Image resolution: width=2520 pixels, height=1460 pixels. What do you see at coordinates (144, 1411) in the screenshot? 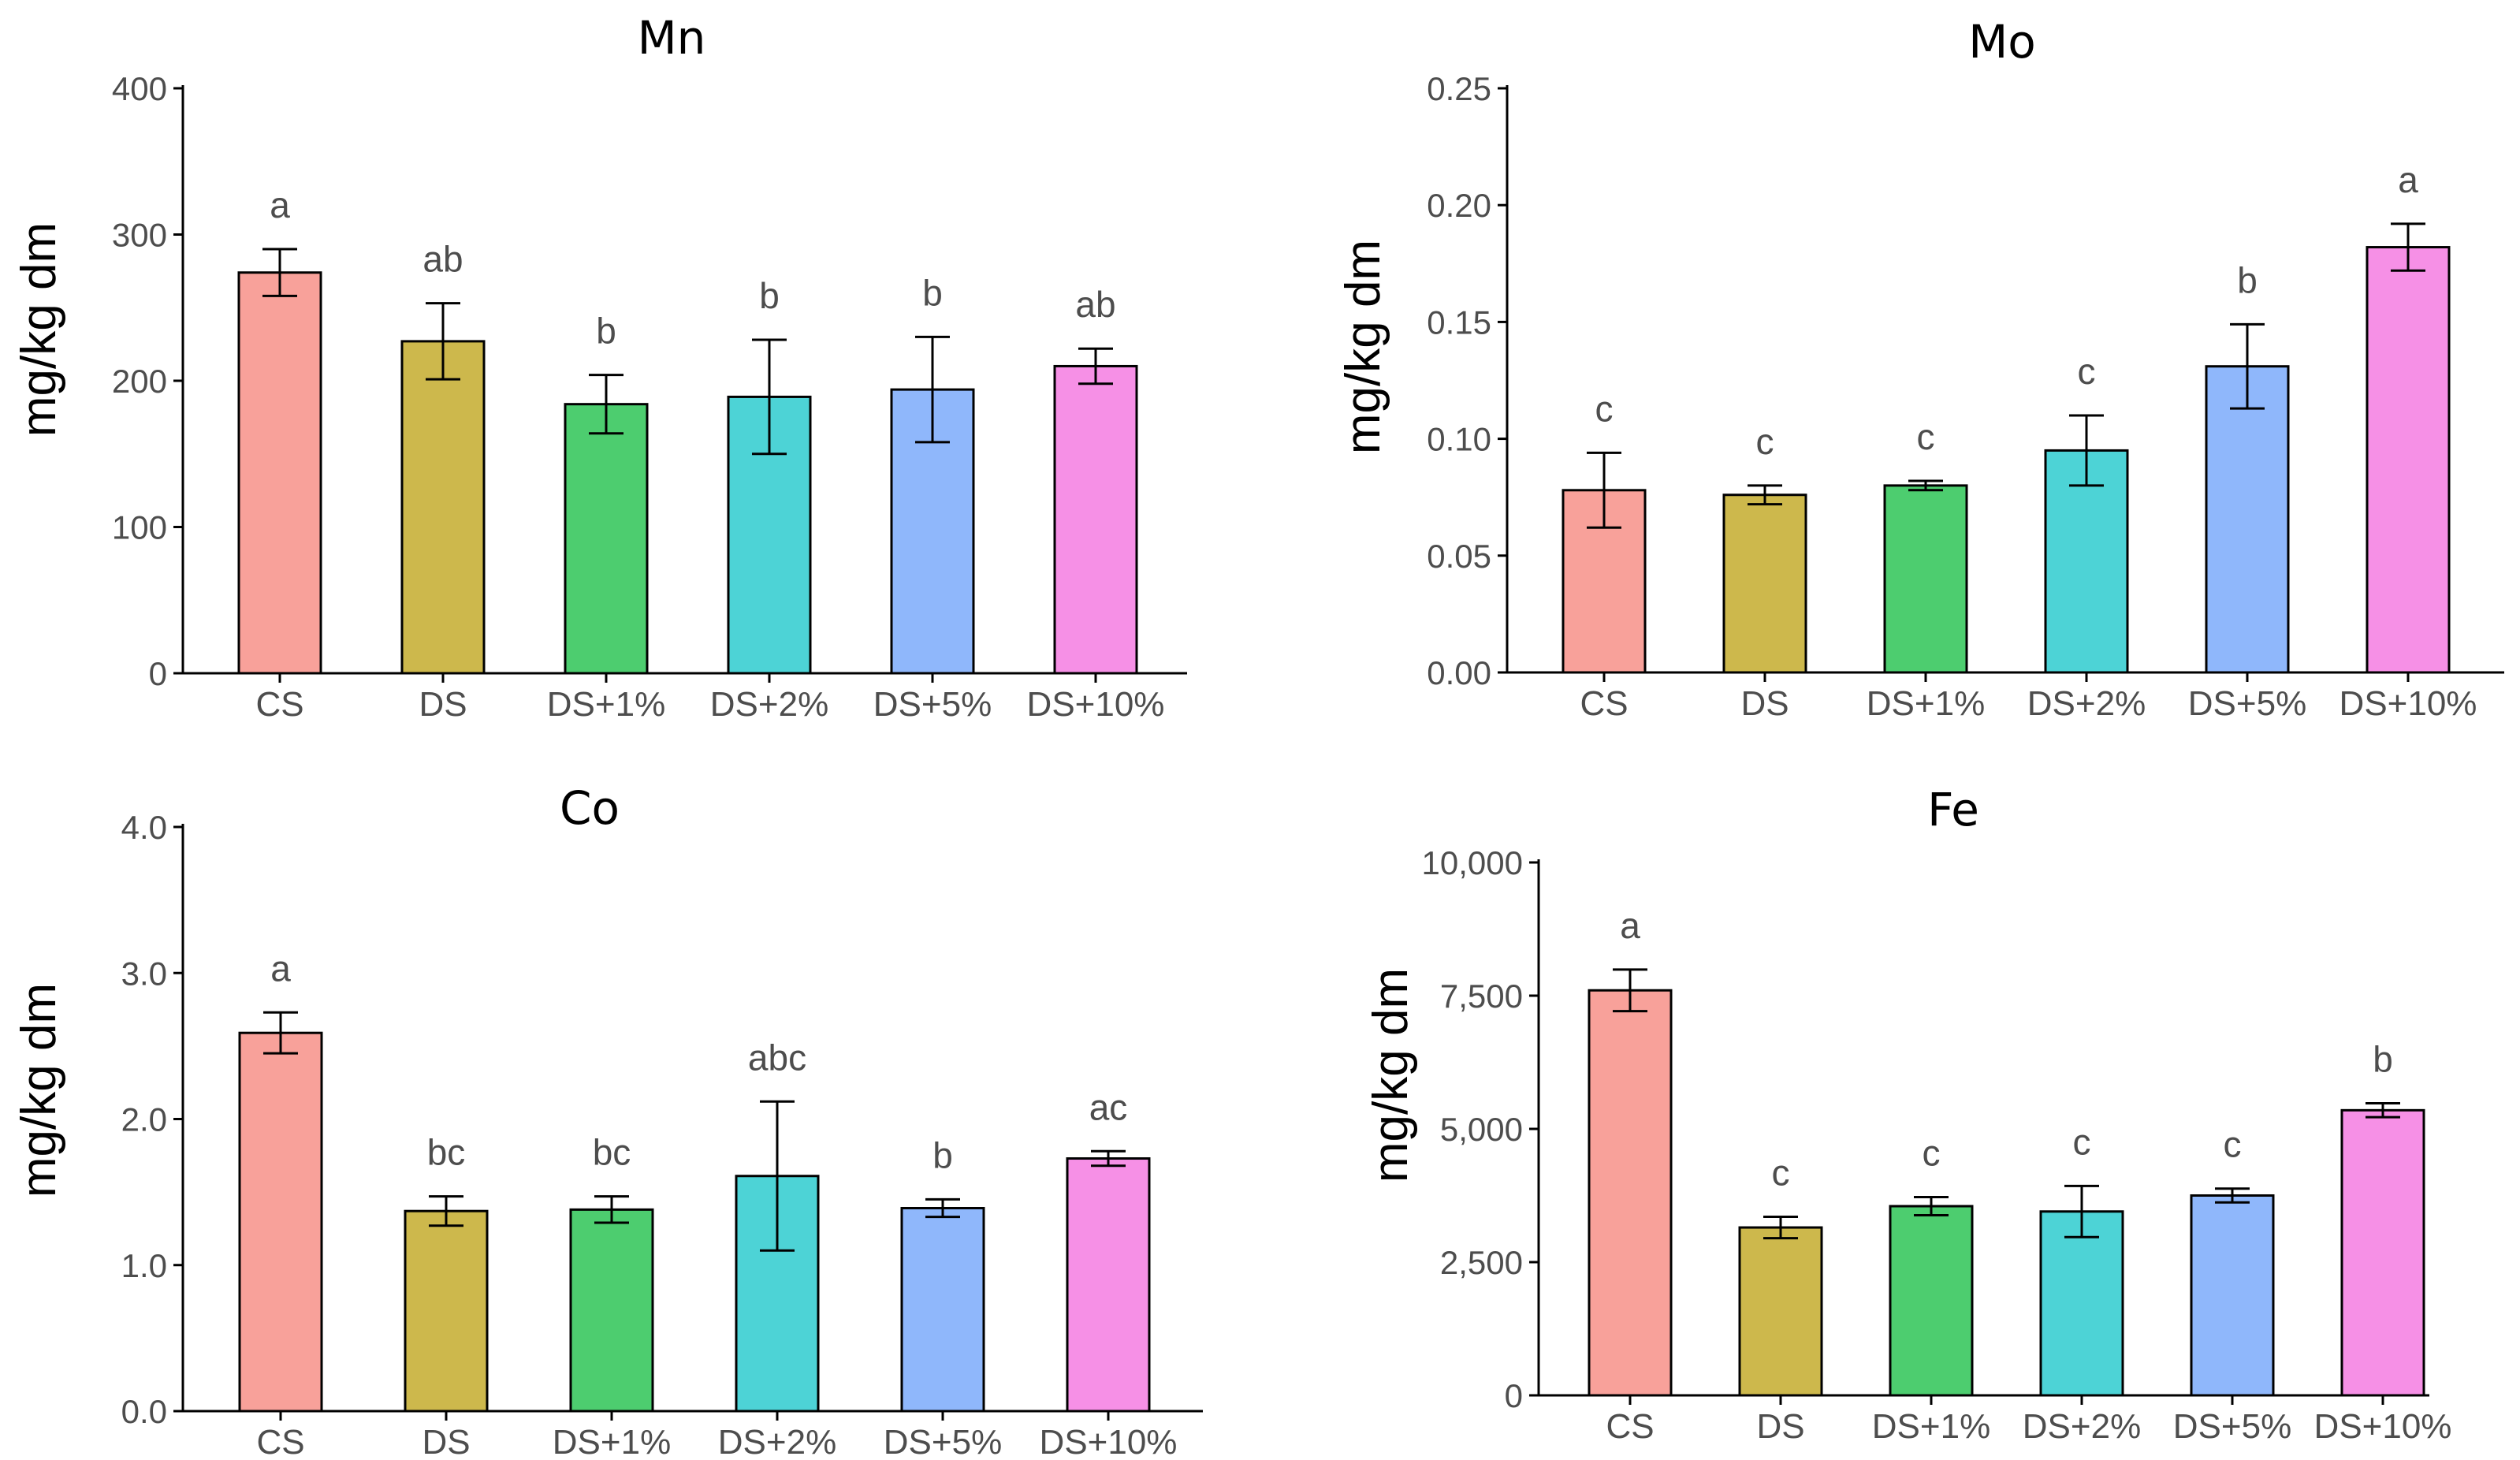
I see `y-tick-label: 0.0` at bounding box center [144, 1411].